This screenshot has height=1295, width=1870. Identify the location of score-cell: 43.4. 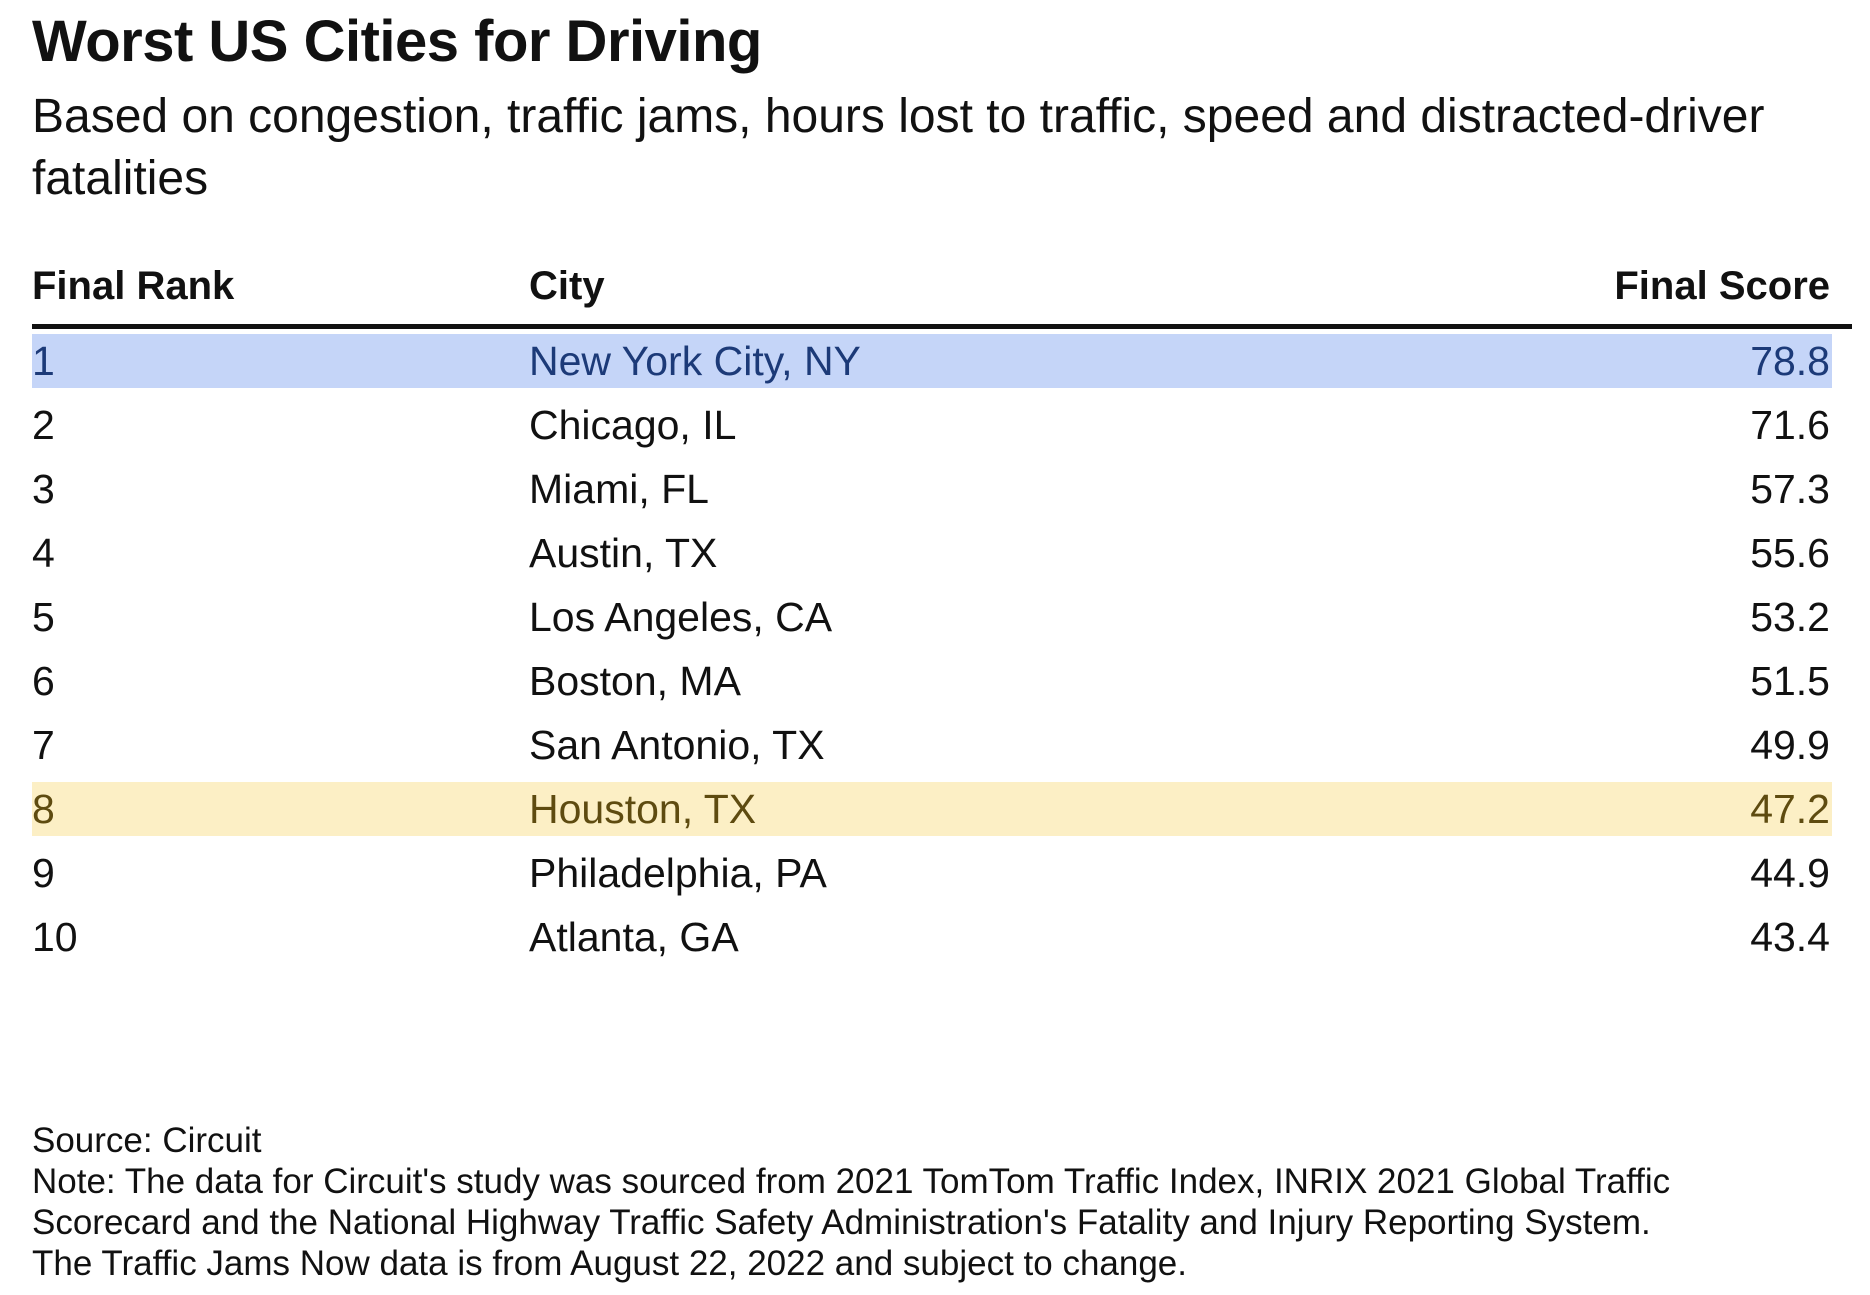
(1790, 937).